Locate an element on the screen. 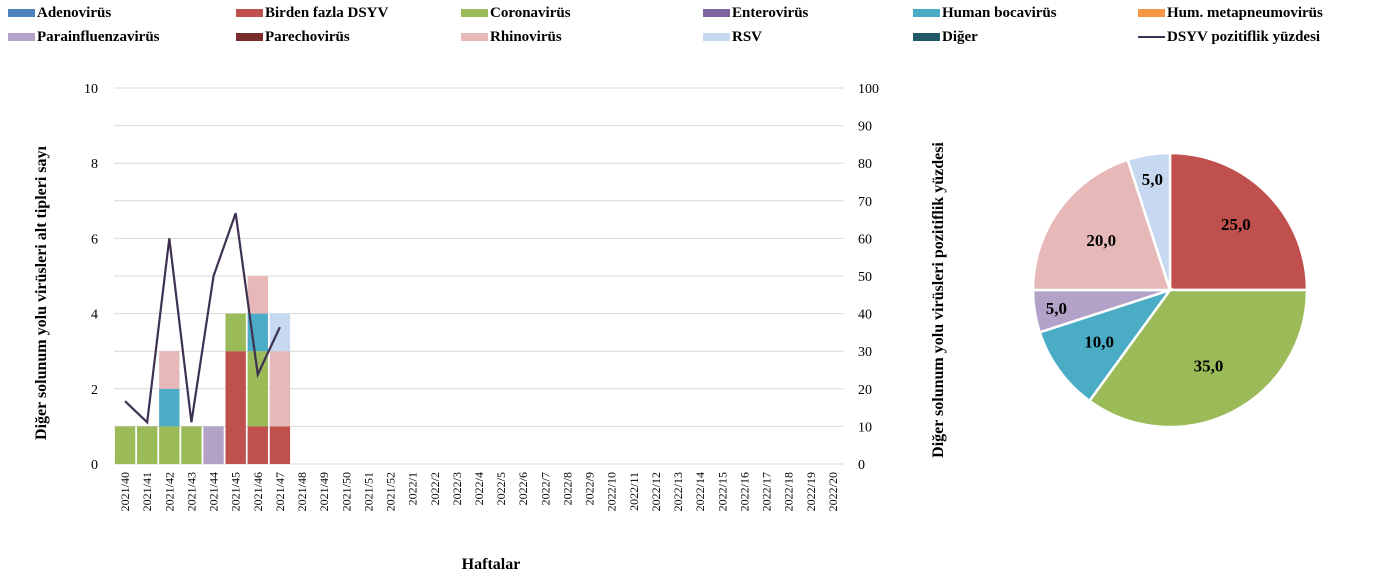 The height and width of the screenshot is (581, 1374). y-tick-label: 0 is located at coordinates (94, 465).